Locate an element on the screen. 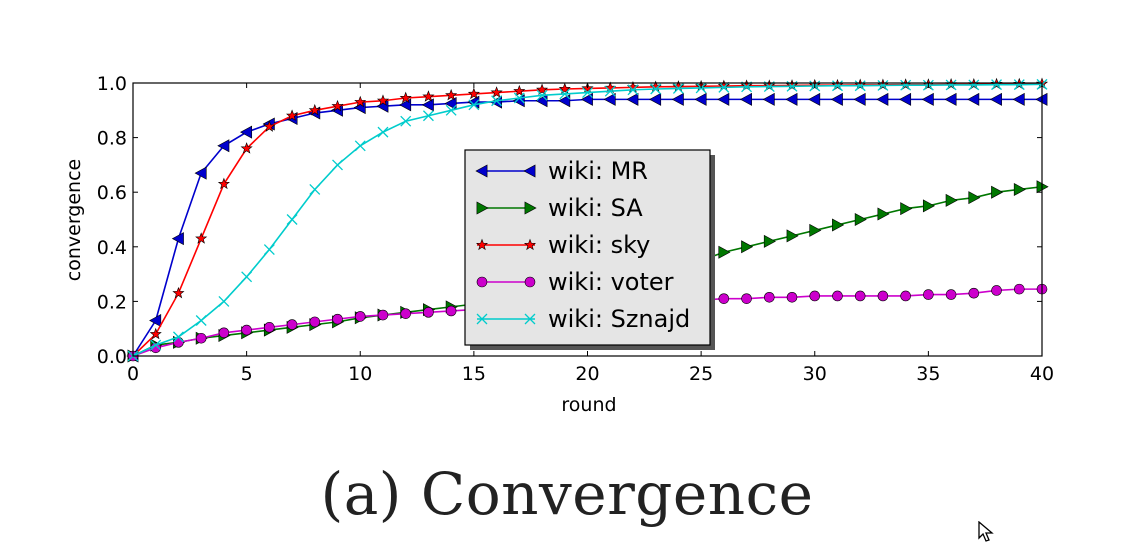  y-tick-label: 0.2 is located at coordinates (112, 302).